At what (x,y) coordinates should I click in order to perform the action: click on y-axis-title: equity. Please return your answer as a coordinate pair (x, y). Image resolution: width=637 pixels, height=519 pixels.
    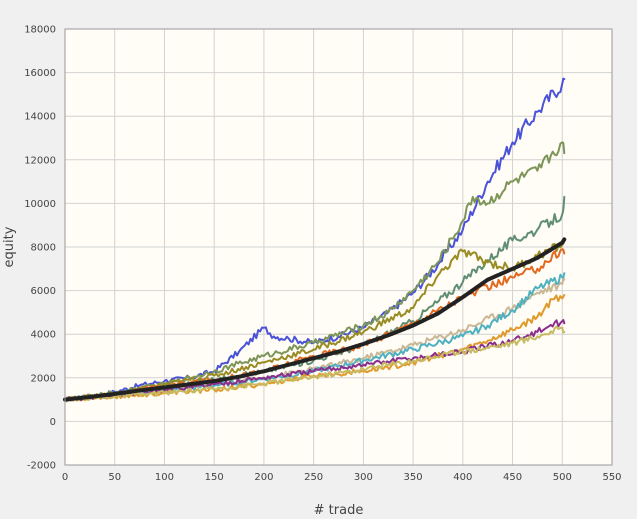
    Looking at the image, I should click on (9, 246).